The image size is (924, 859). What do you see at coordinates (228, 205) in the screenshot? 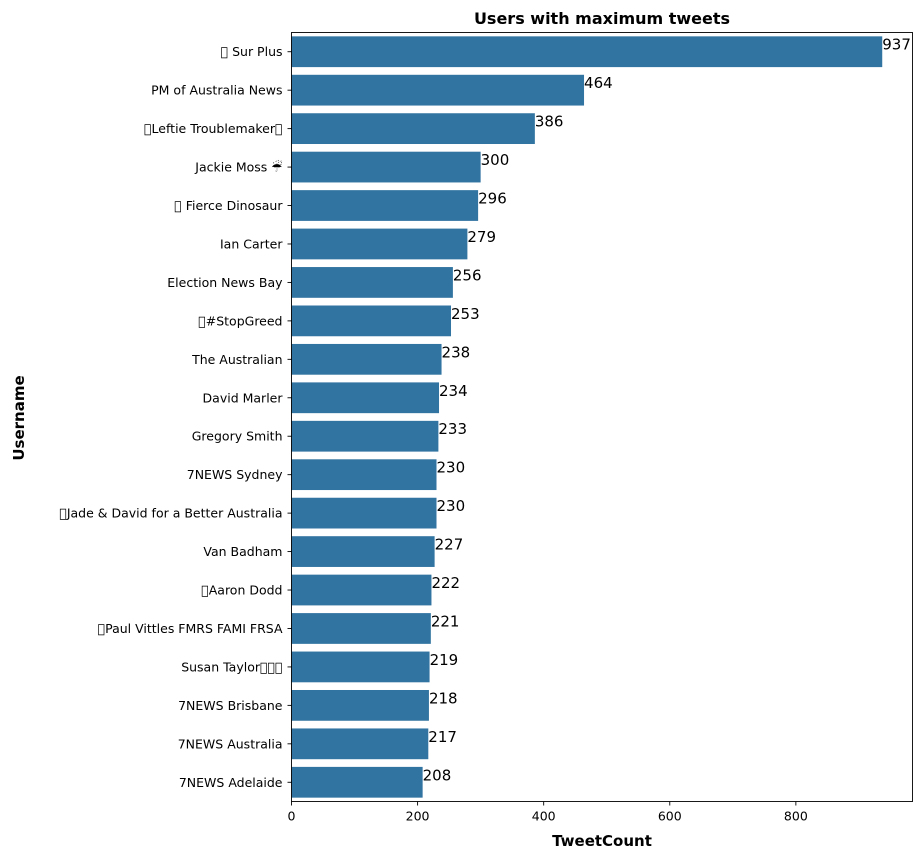
I see `y-tick-label:   Fierce Dinosaur` at bounding box center [228, 205].